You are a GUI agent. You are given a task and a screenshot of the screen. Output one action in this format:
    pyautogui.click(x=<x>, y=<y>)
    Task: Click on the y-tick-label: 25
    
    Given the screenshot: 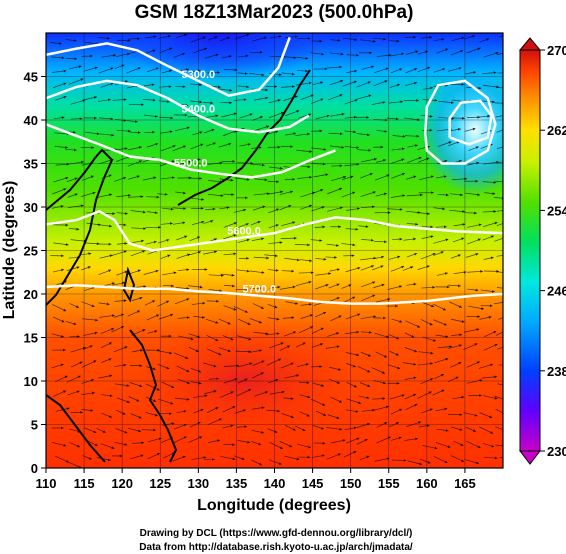 What is the action you would take?
    pyautogui.click(x=31, y=251)
    